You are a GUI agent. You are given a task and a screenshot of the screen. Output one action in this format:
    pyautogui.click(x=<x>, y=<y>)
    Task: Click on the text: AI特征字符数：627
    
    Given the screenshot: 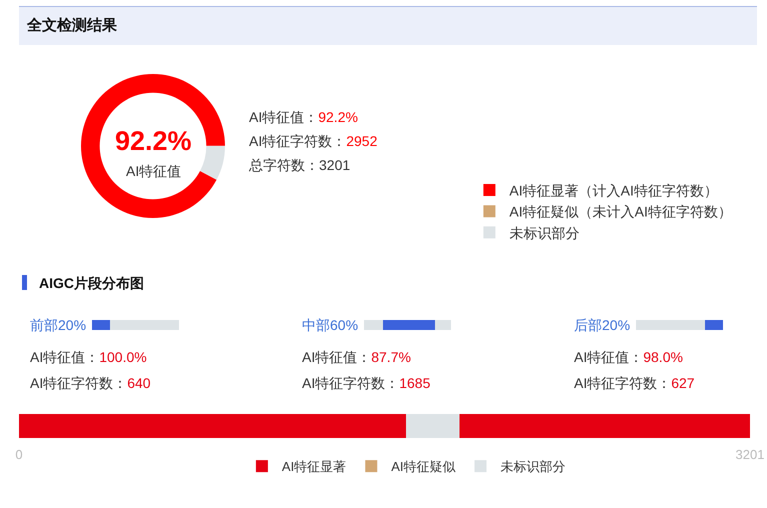 What is the action you would take?
    pyautogui.click(x=634, y=383)
    